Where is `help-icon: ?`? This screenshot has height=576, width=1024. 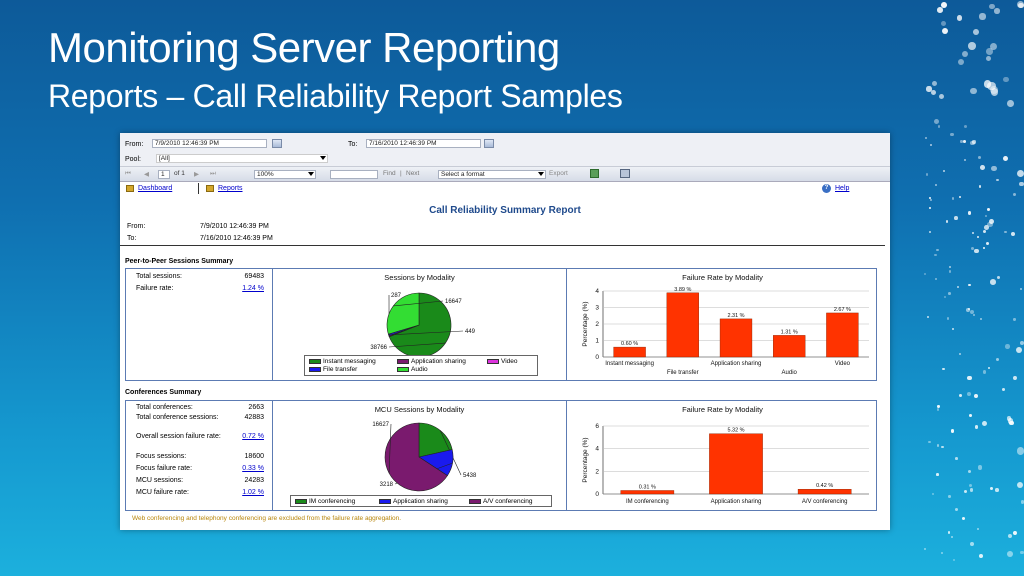 help-icon: ? is located at coordinates (826, 188).